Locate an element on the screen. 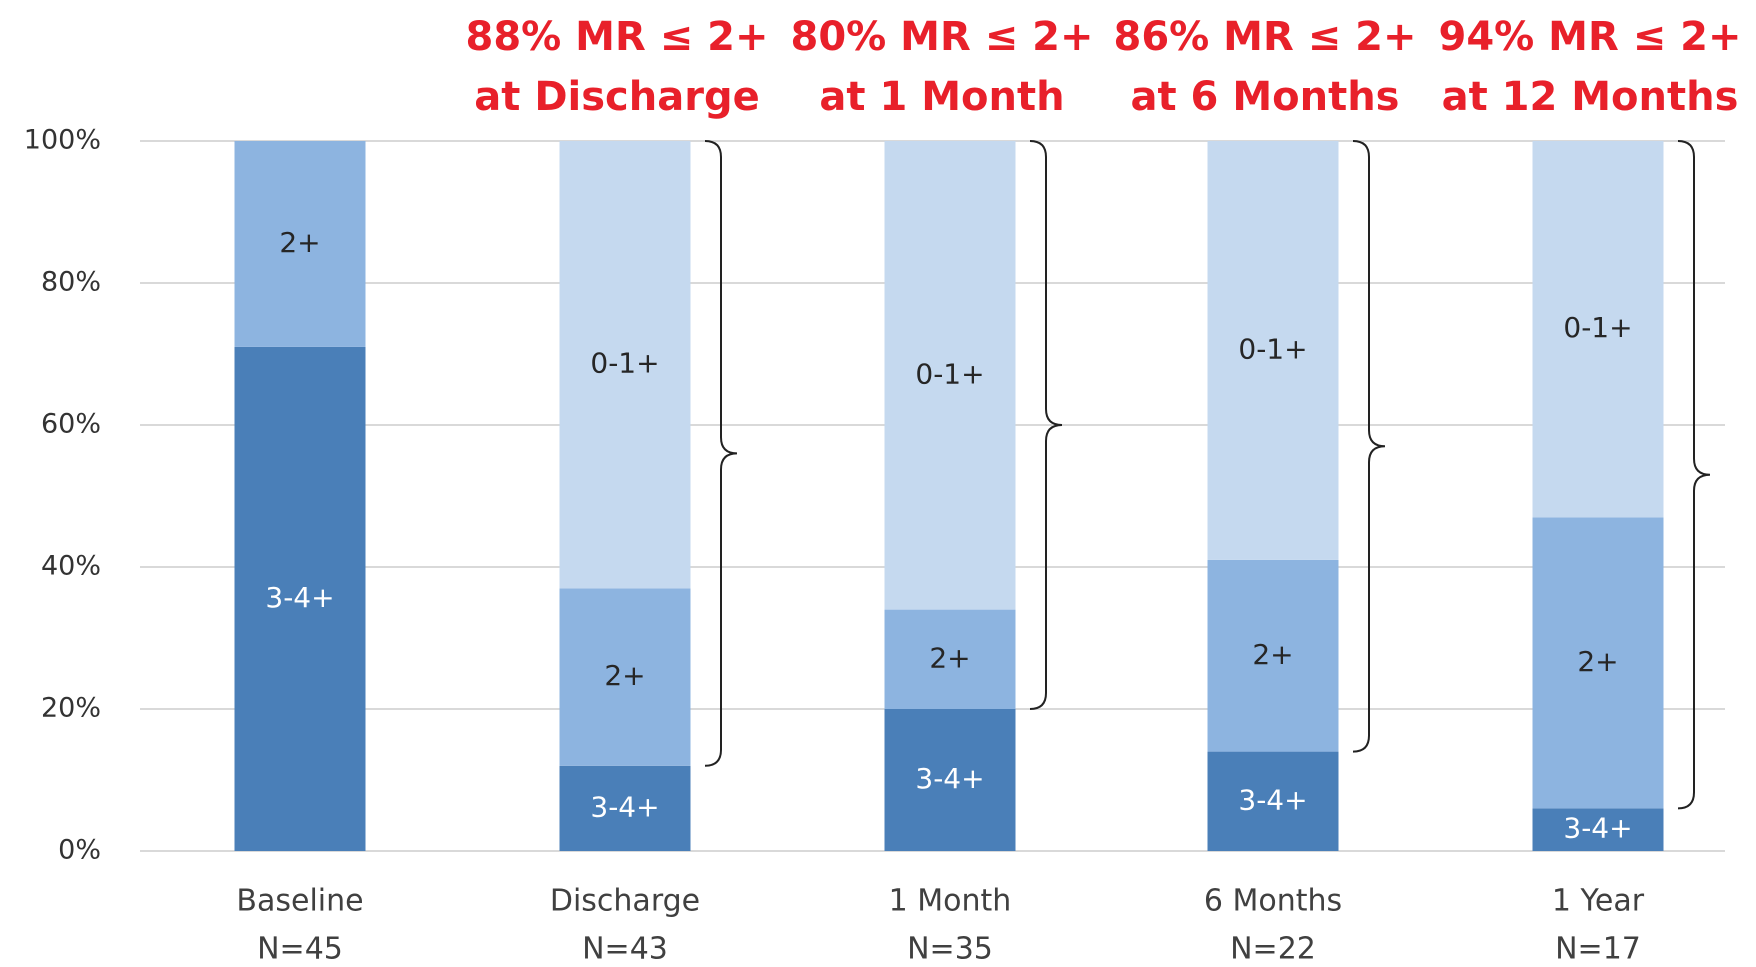 The width and height of the screenshot is (1756, 967). annotation: 88% MR ≤ 2+ is located at coordinates (617, 37).